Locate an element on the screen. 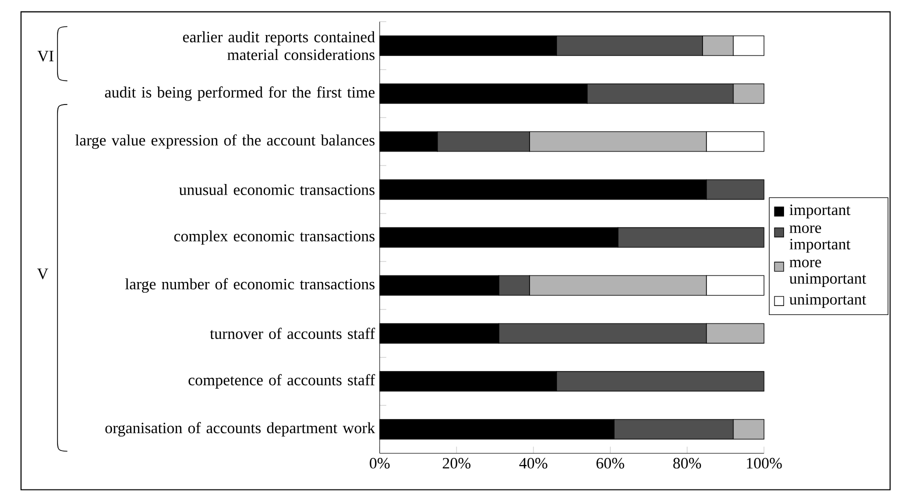  legend-label: more important is located at coordinates (820, 239).